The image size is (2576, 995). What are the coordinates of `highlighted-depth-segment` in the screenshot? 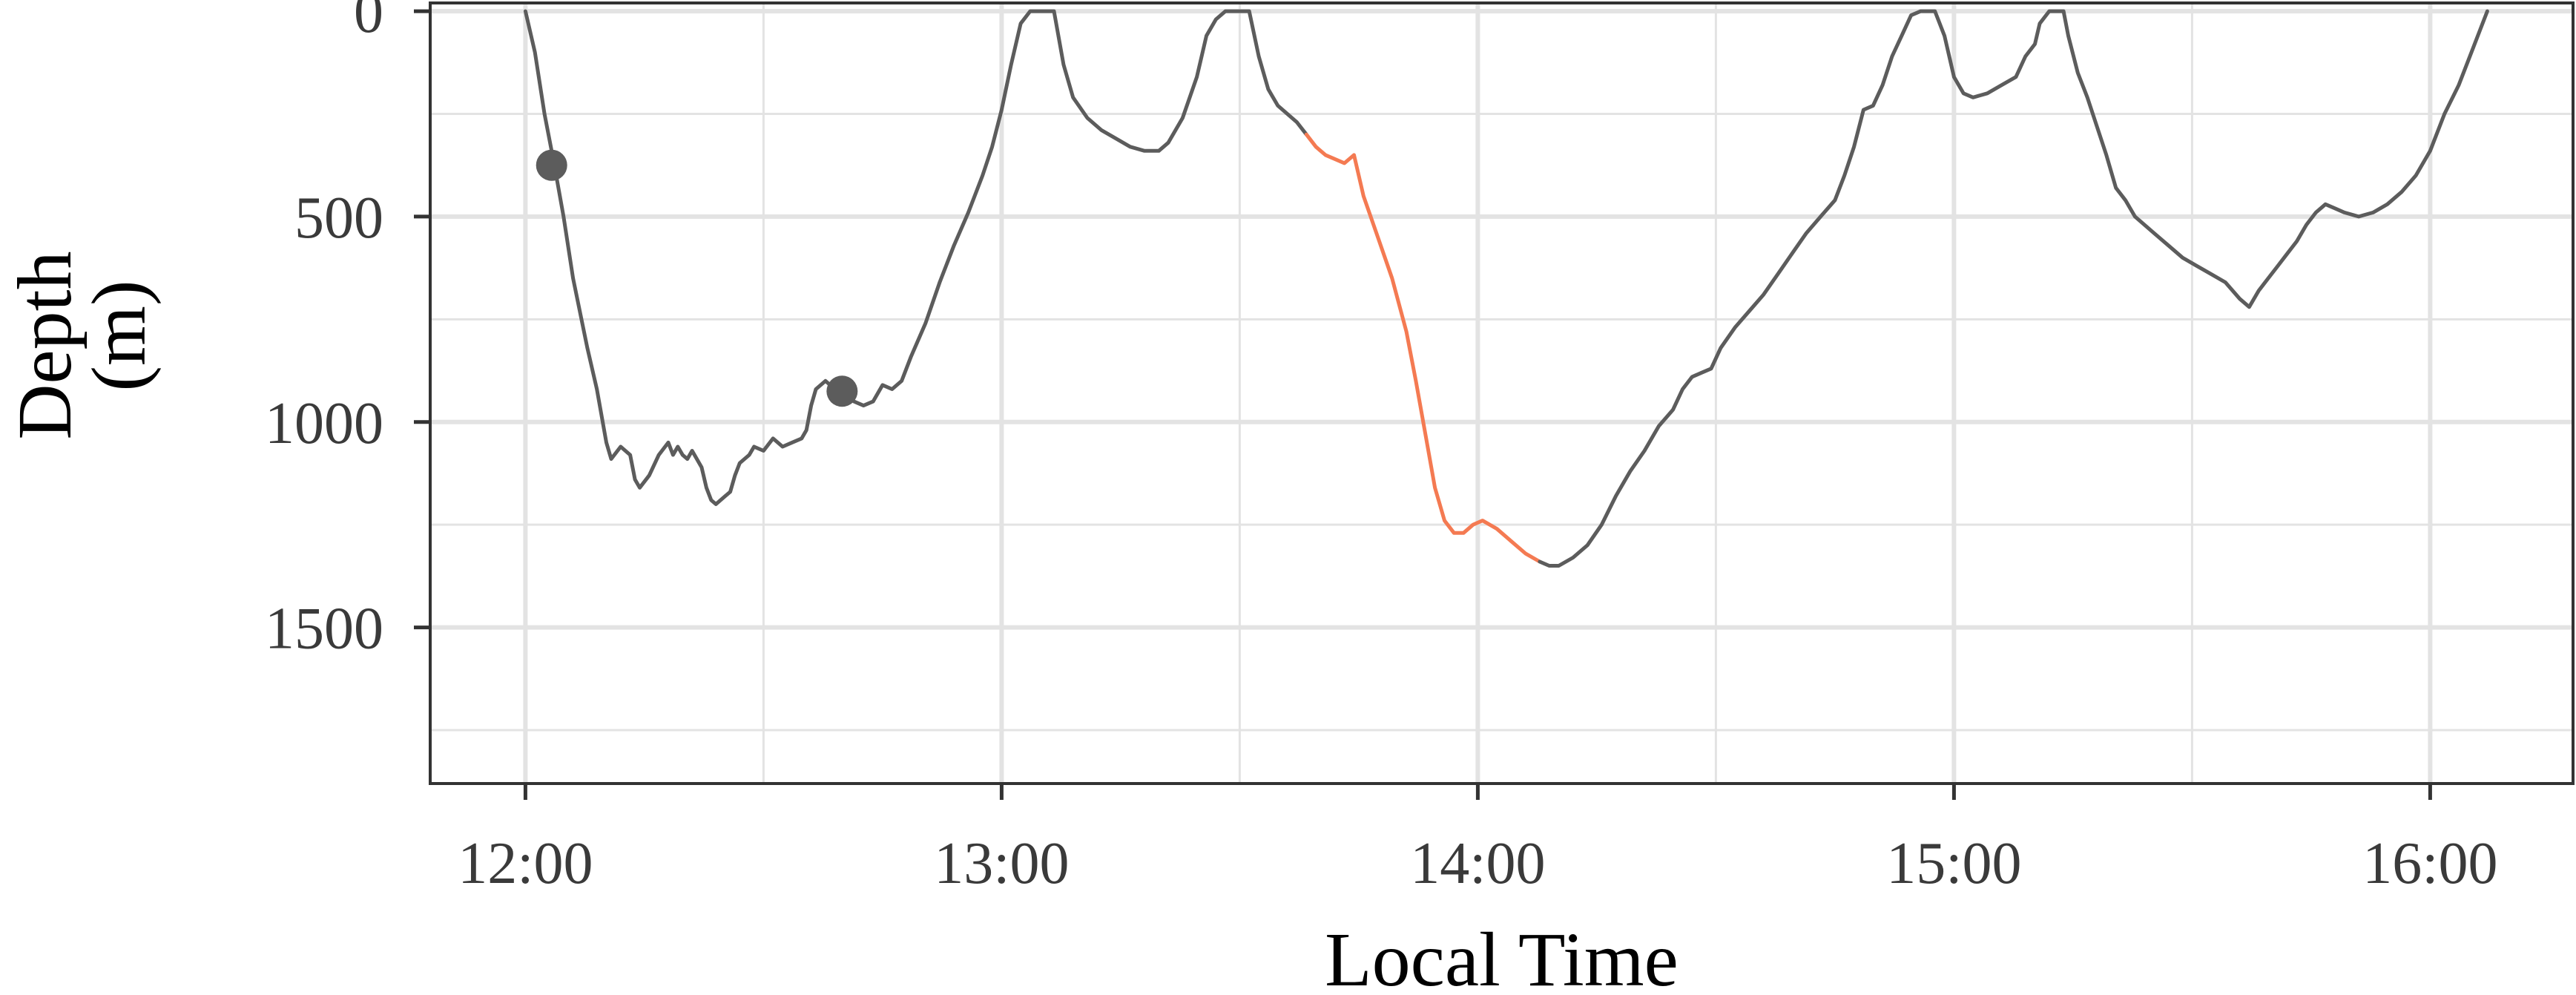 It's located at (1423, 348).